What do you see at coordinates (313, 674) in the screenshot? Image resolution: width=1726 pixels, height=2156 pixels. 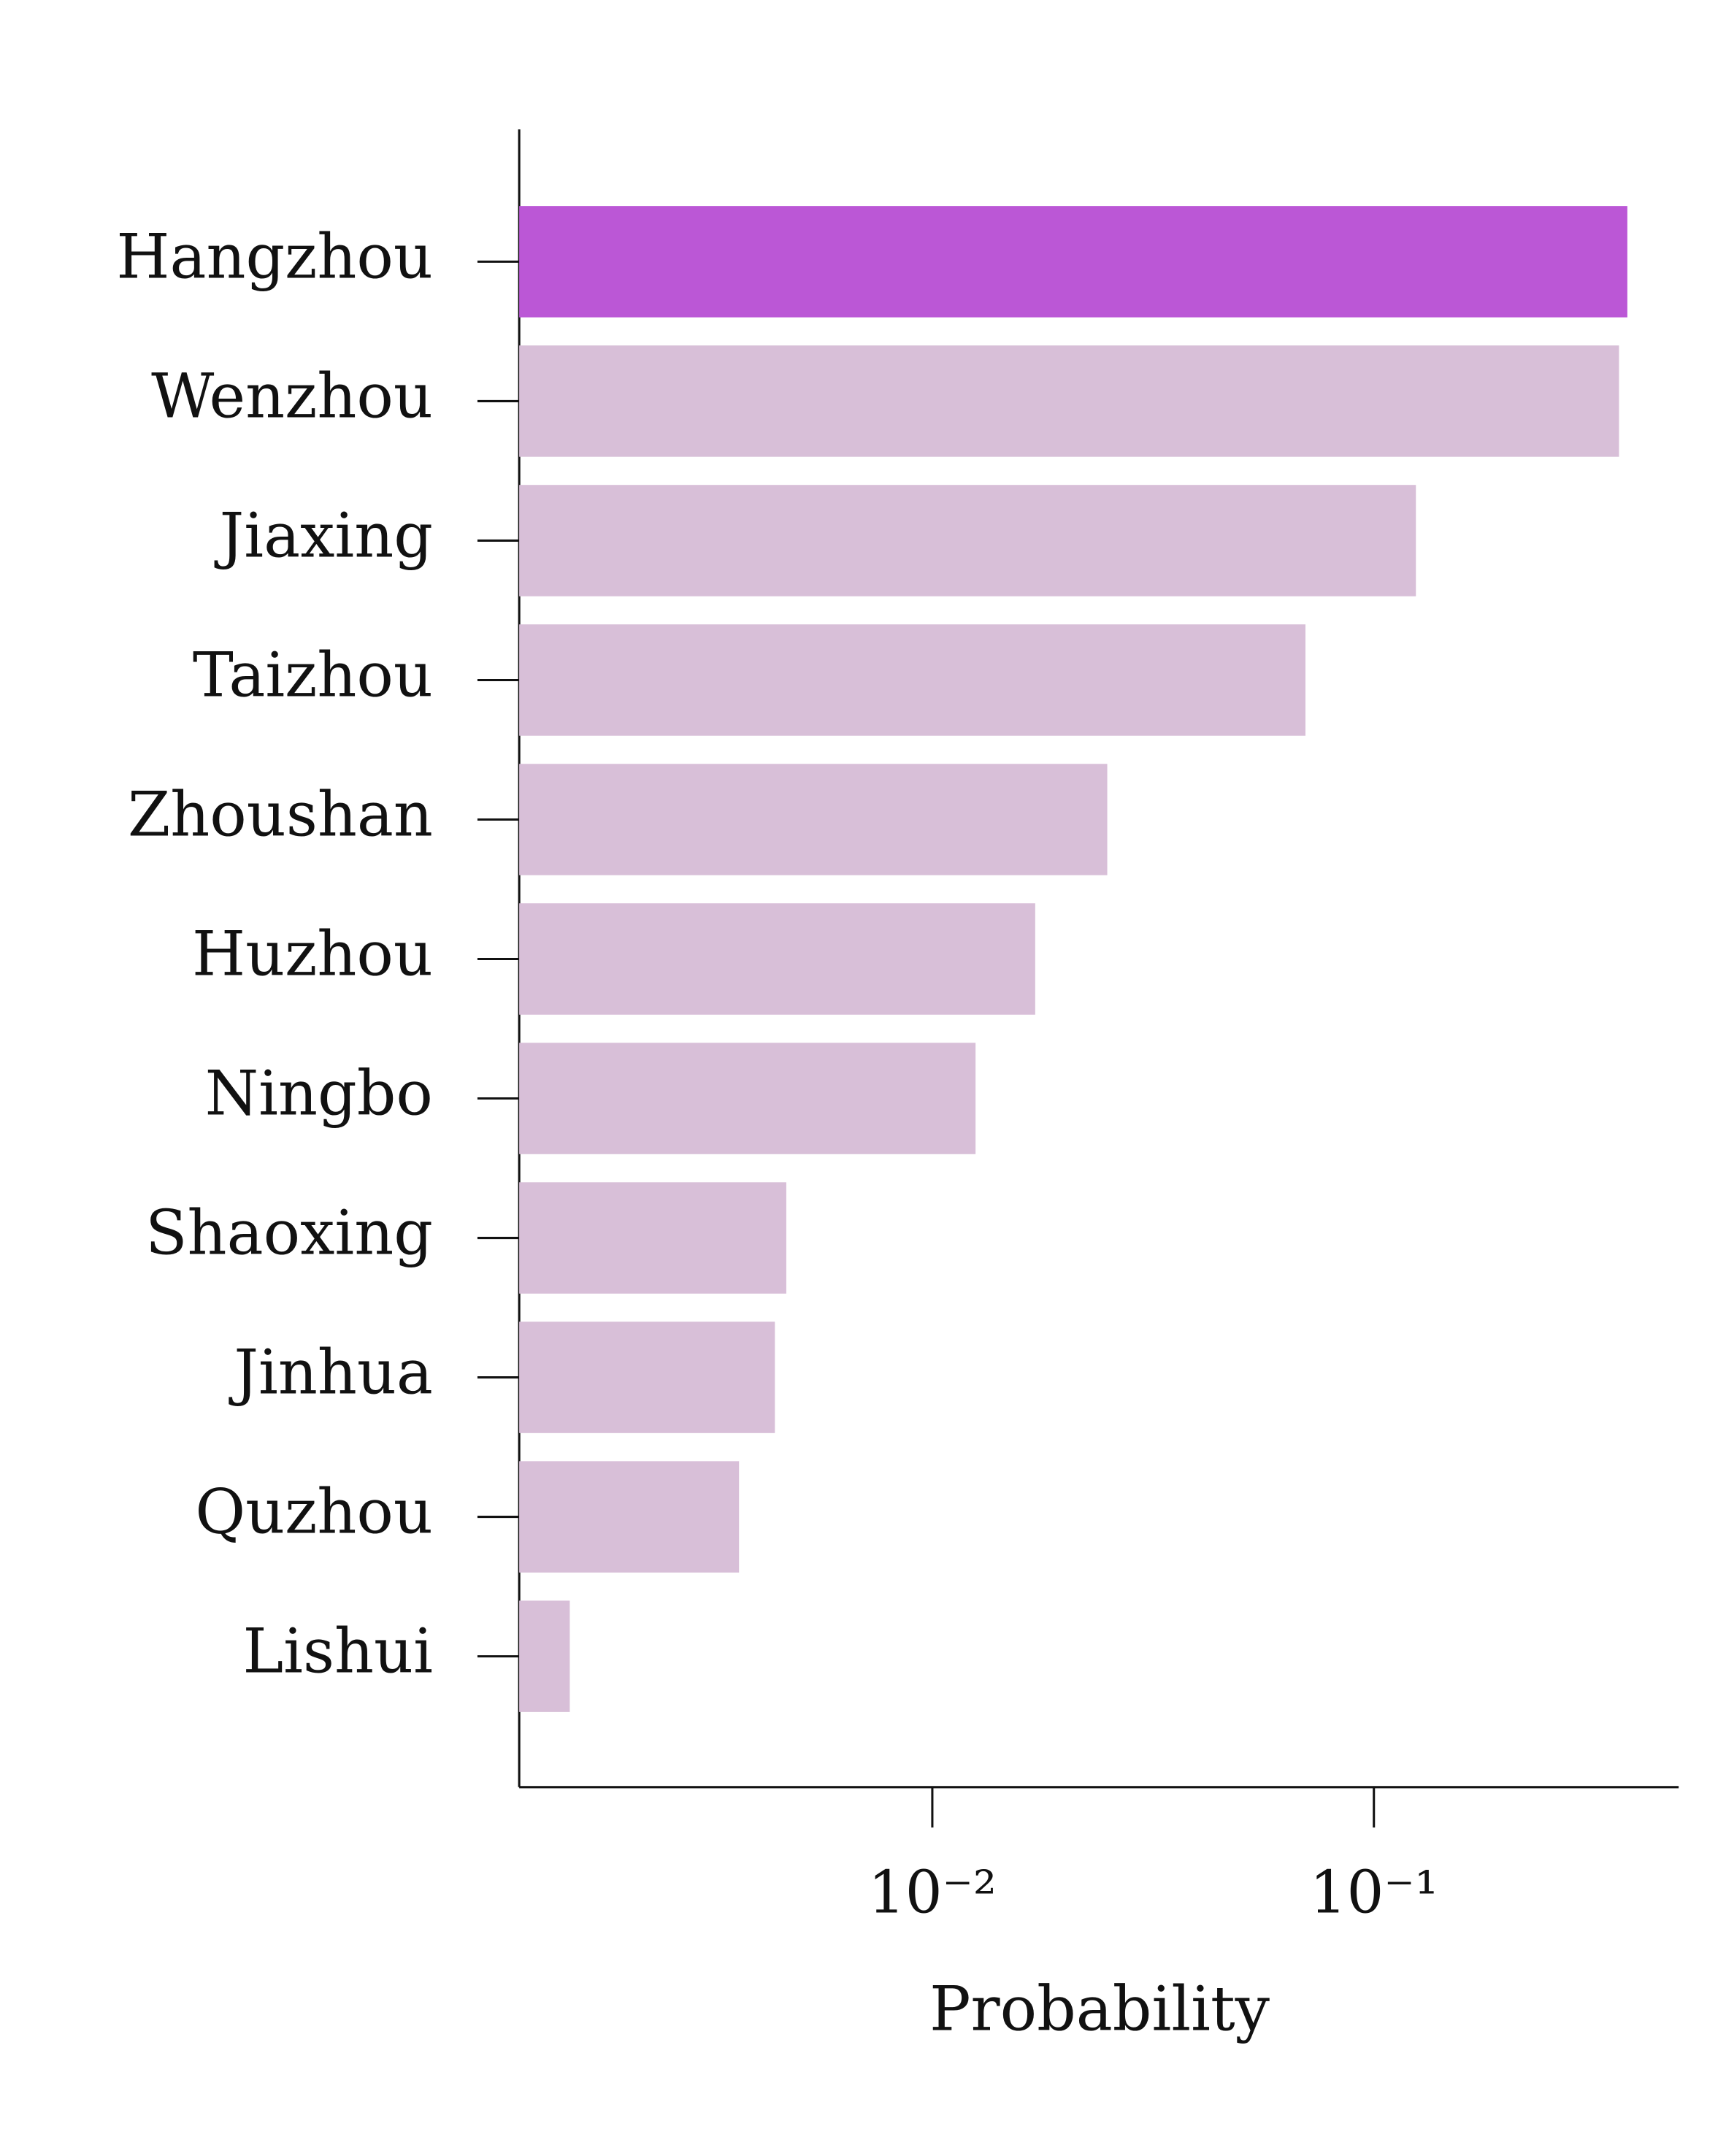 I see `y-tick-label: Taizhou` at bounding box center [313, 674].